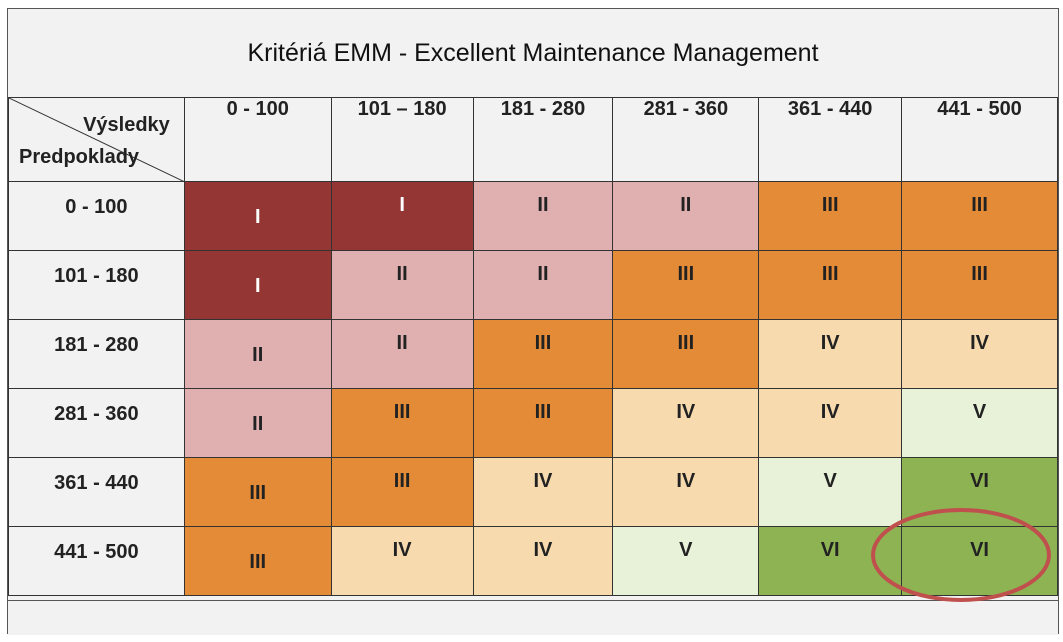 The width and height of the screenshot is (1063, 642). What do you see at coordinates (96, 354) in the screenshot?
I see `row-header: 181 - 280` at bounding box center [96, 354].